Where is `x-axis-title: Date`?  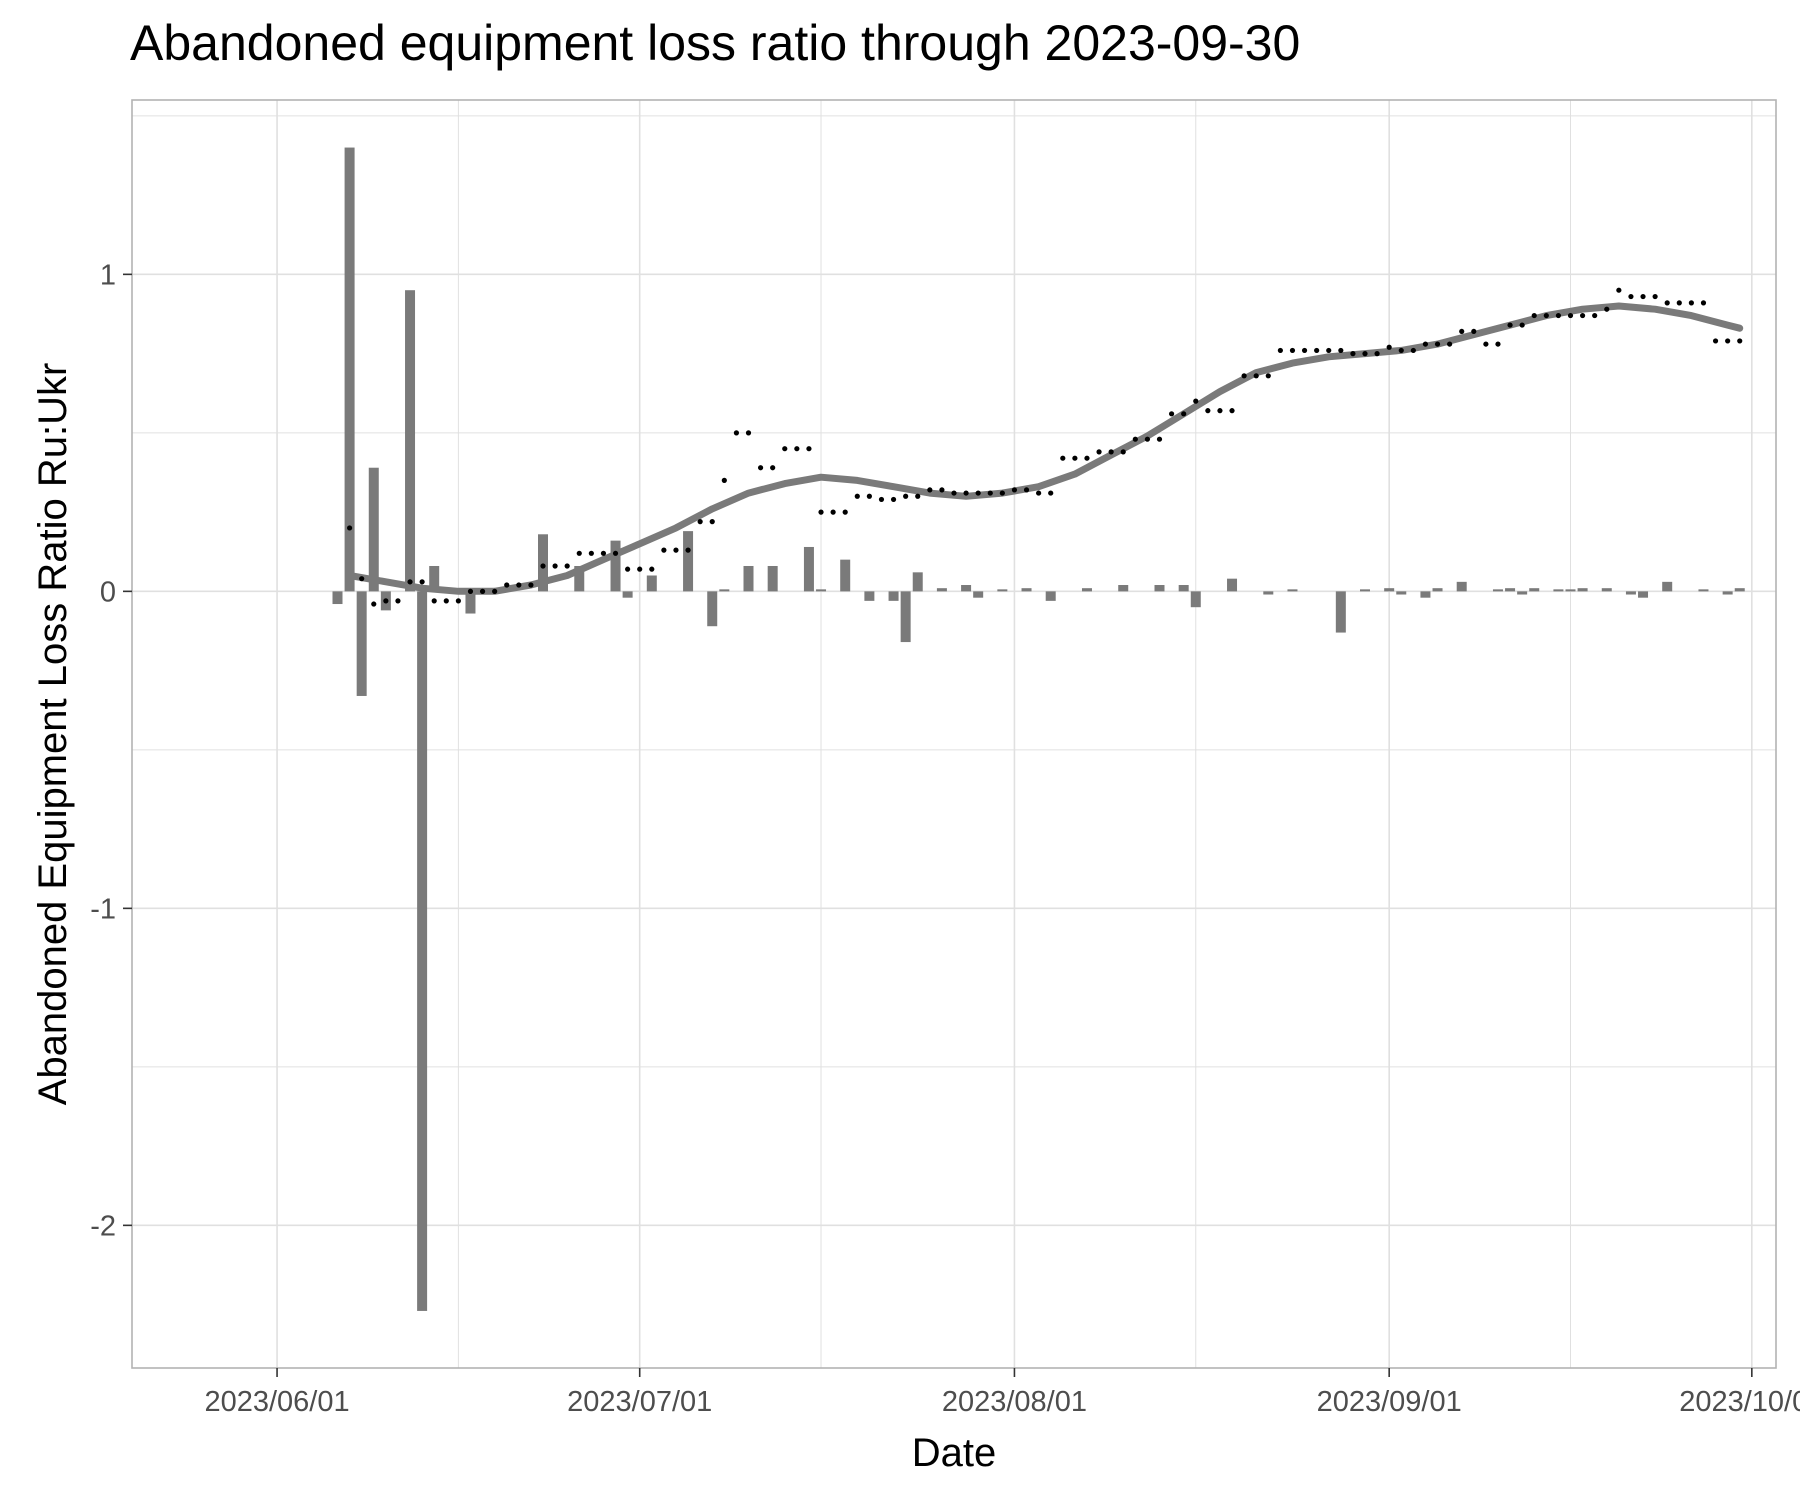
x-axis-title: Date is located at coordinates (954, 1453).